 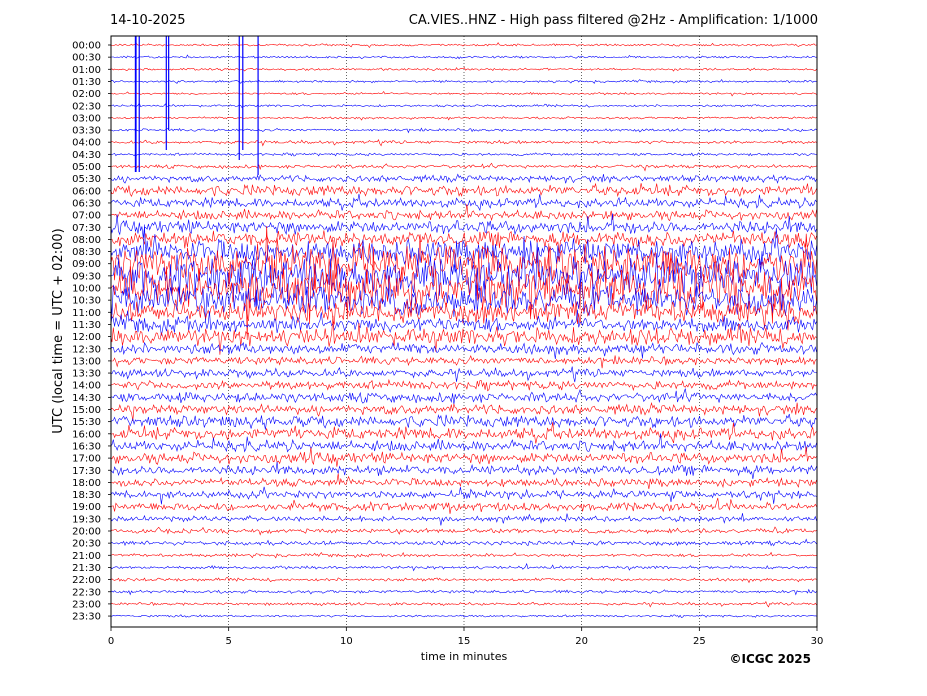 I want to click on y-axis-label: UTC (local time = UTC + 02:00), so click(x=58, y=330).